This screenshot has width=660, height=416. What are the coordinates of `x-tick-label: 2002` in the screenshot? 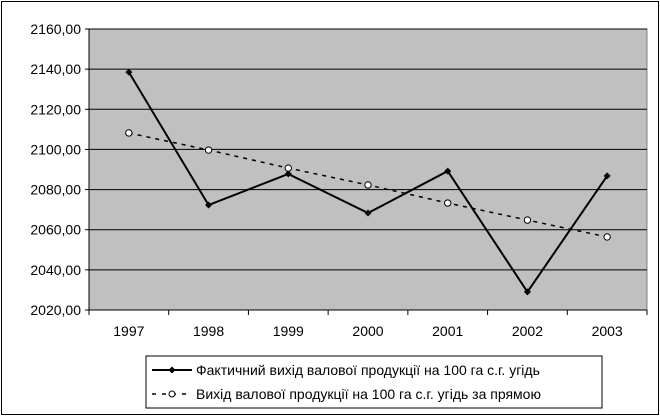 It's located at (527, 331).